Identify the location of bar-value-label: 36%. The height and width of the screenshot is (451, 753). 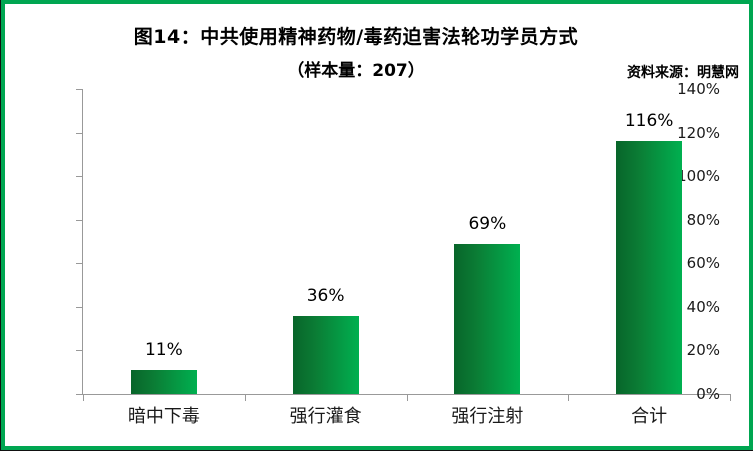
(325, 295).